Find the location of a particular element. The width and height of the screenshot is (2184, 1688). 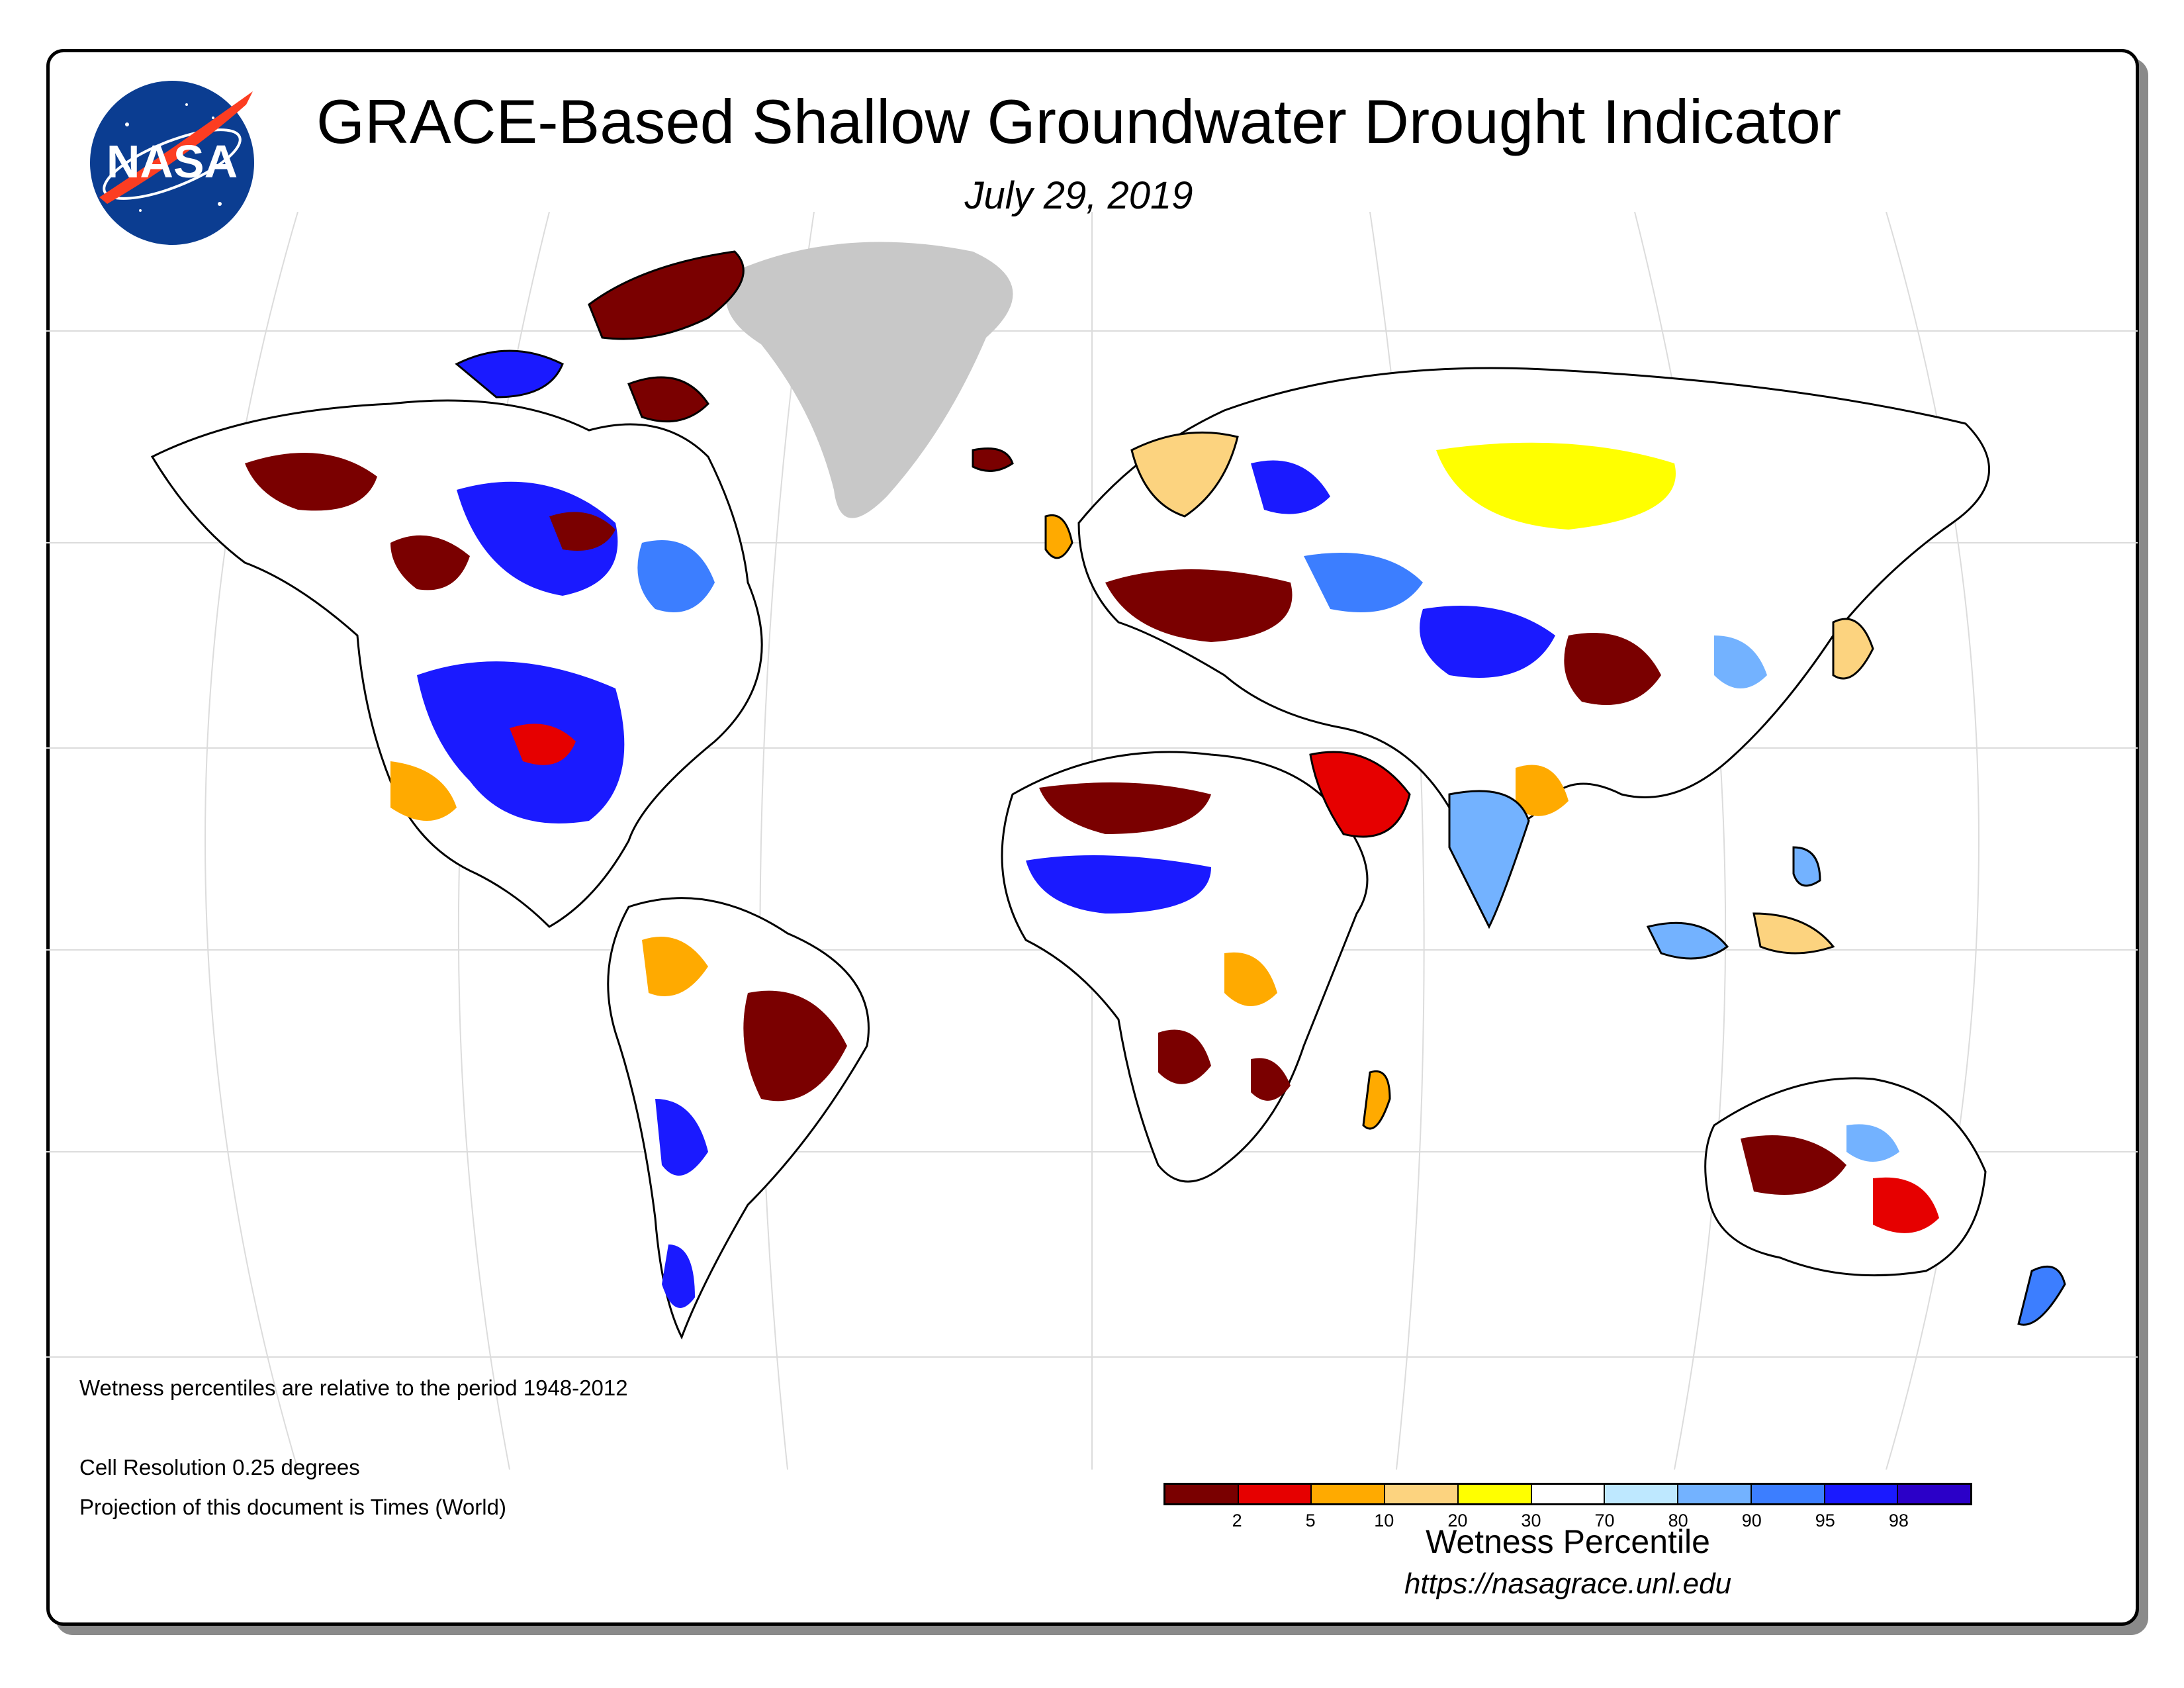

scandinavia-shape is located at coordinates (1184, 474).